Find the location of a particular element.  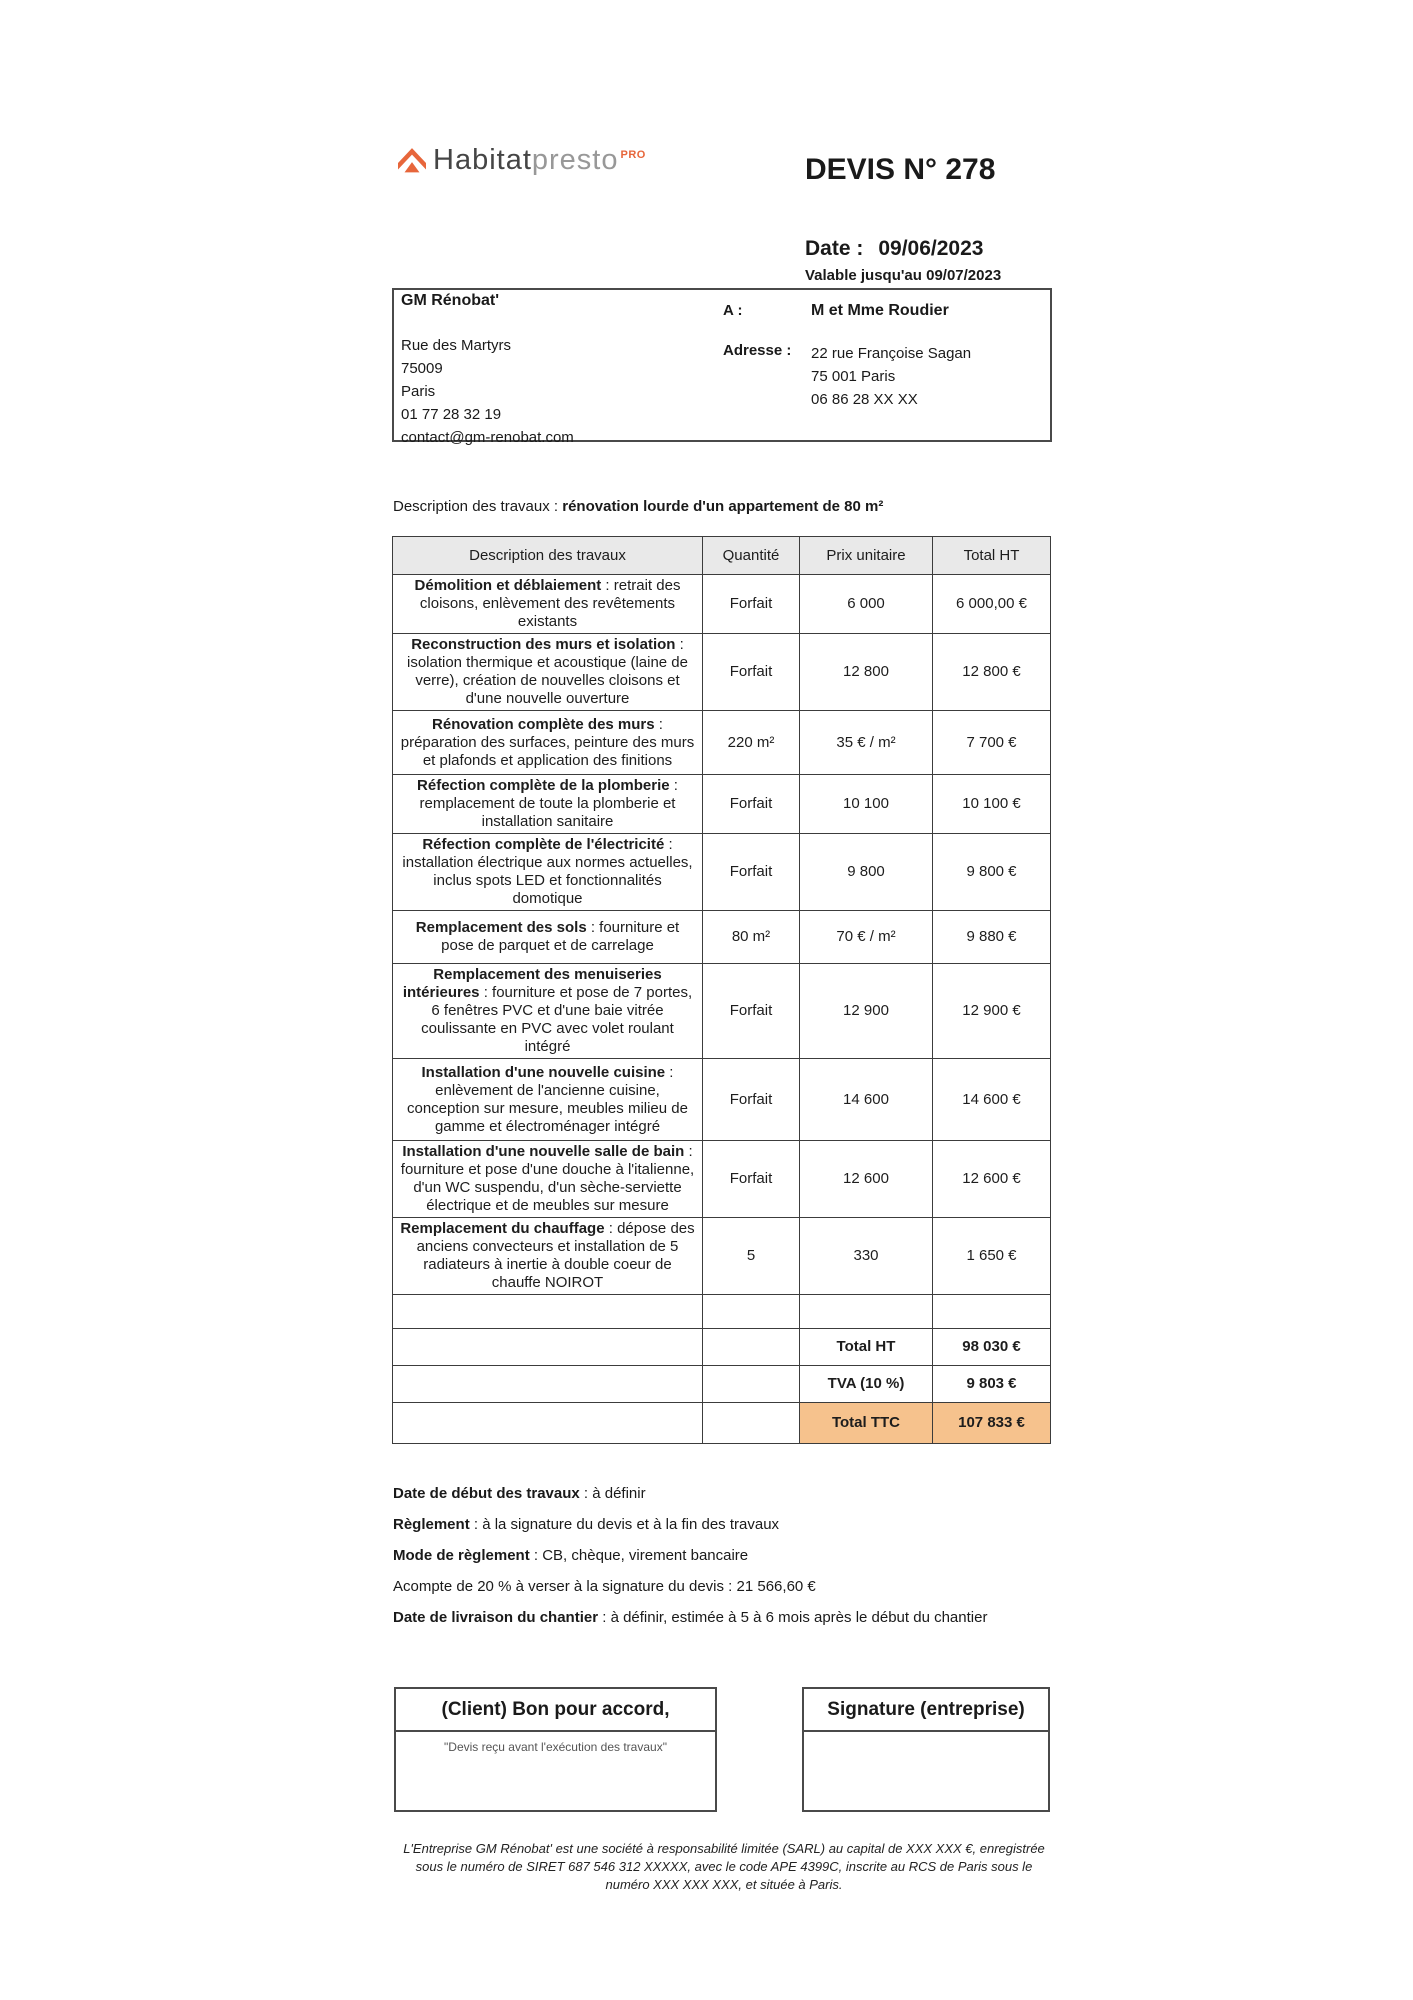

work-item-total: 12 800 € is located at coordinates (991, 672).